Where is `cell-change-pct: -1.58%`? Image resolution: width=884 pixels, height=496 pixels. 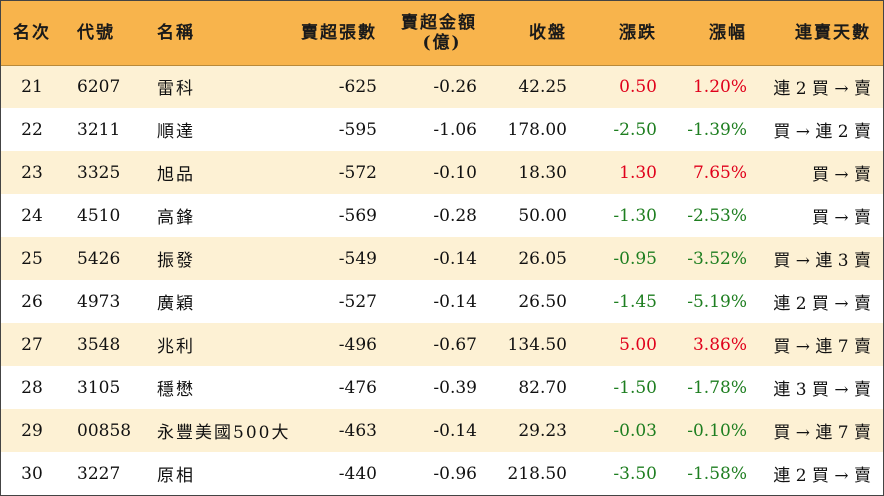
cell-change-pct: -1.58% is located at coordinates (717, 473).